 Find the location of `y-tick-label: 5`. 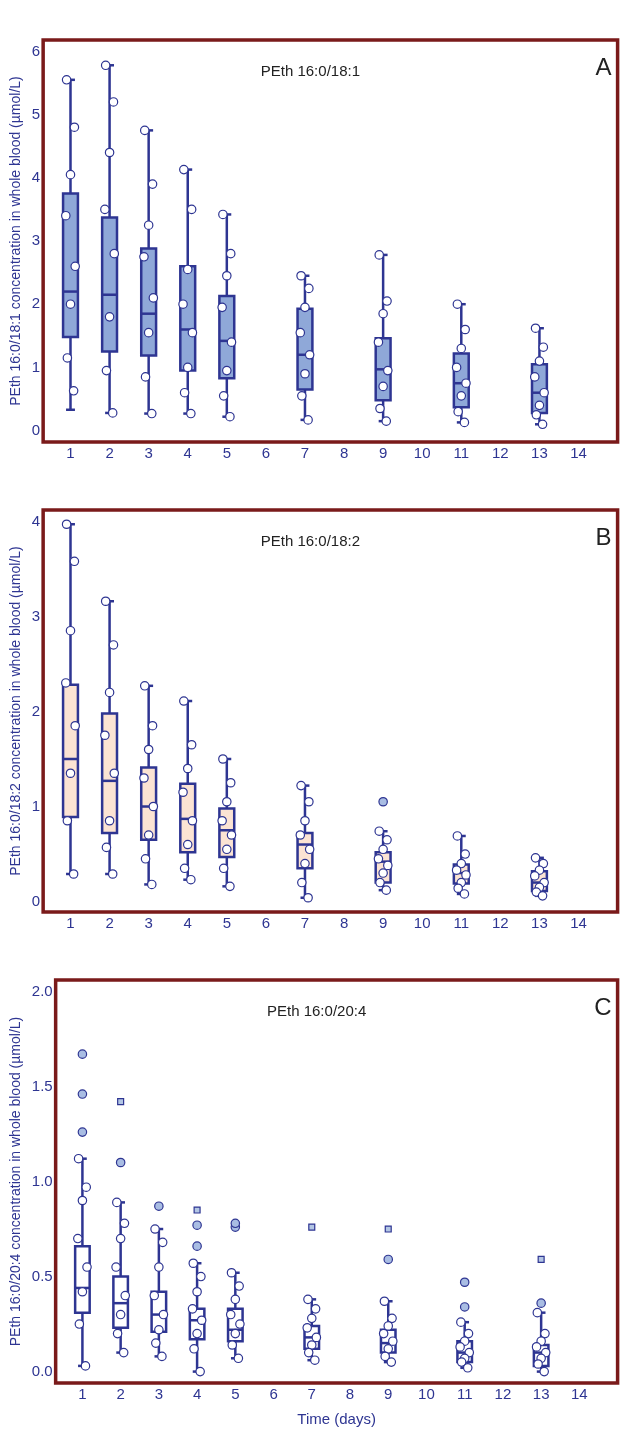

y-tick-label: 5 is located at coordinates (36, 113).